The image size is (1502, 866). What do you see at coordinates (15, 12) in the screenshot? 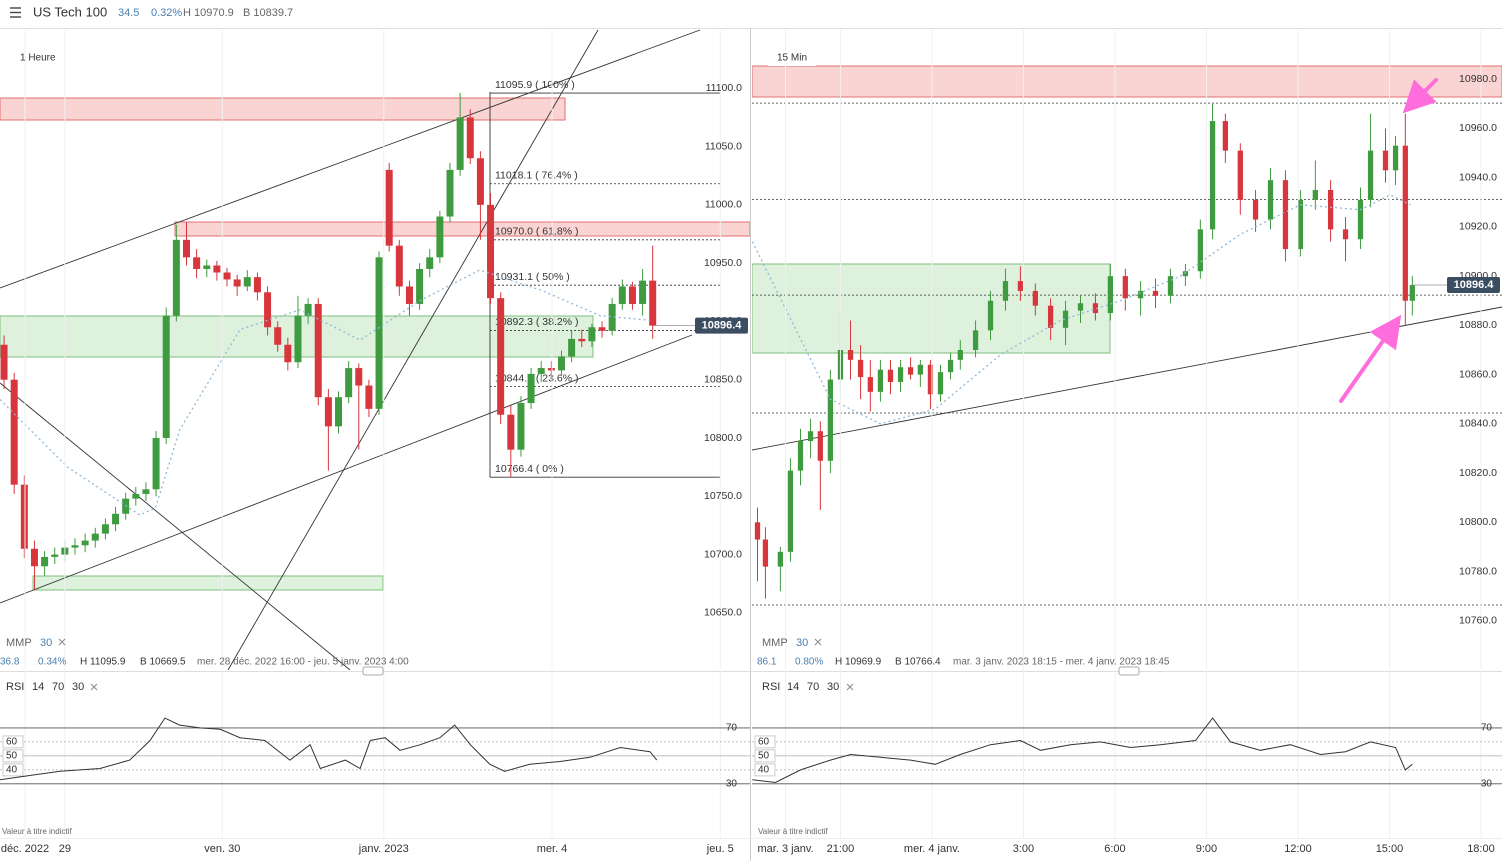
I see `menu-icon` at bounding box center [15, 12].